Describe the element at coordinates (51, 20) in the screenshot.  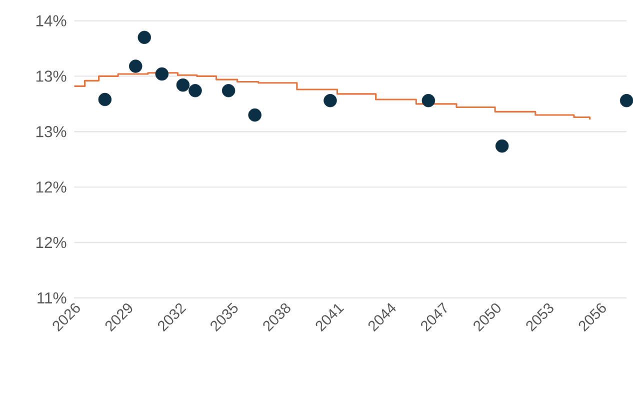
I see `y-tick-label: 14%` at that location.